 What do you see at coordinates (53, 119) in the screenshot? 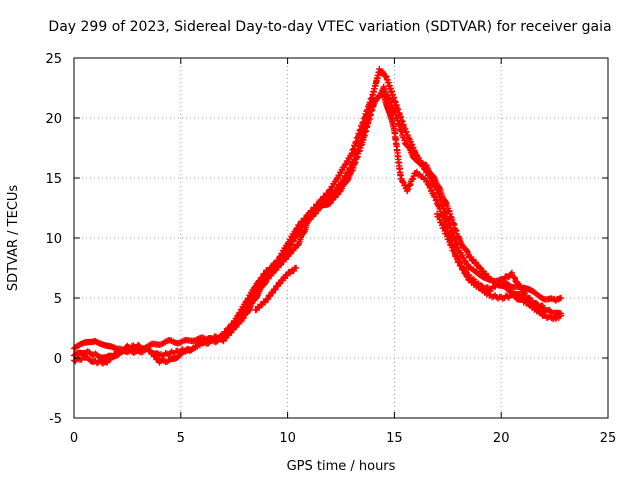
I see `y-tick-label: 20` at bounding box center [53, 119].